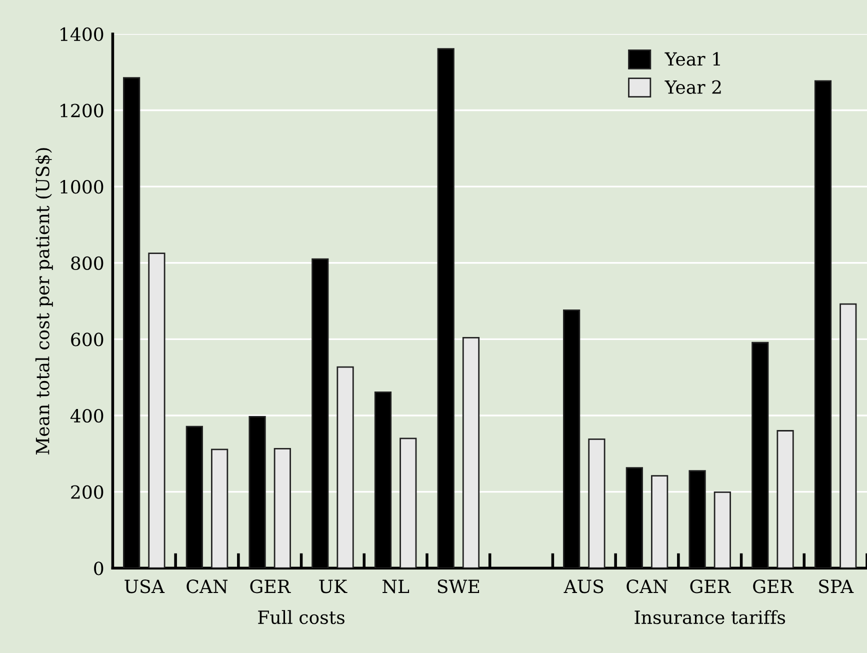  I want to click on x-tick-label: USA, so click(144, 587).